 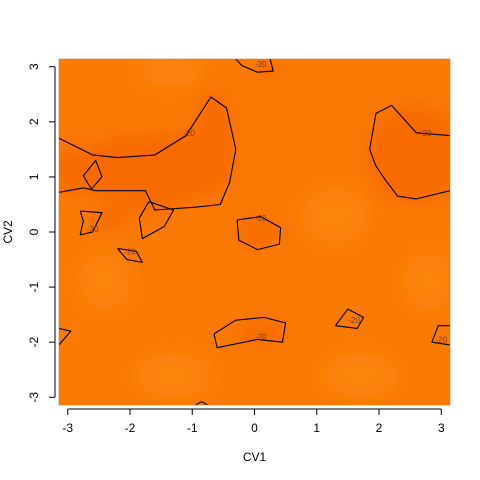 I want to click on contour-label-2: -20, so click(x=261, y=218).